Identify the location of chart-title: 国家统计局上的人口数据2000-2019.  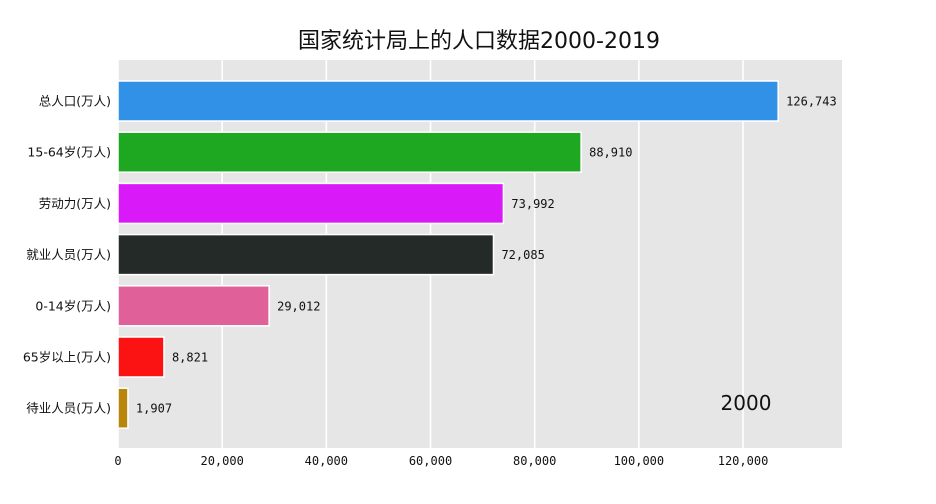
(479, 41).